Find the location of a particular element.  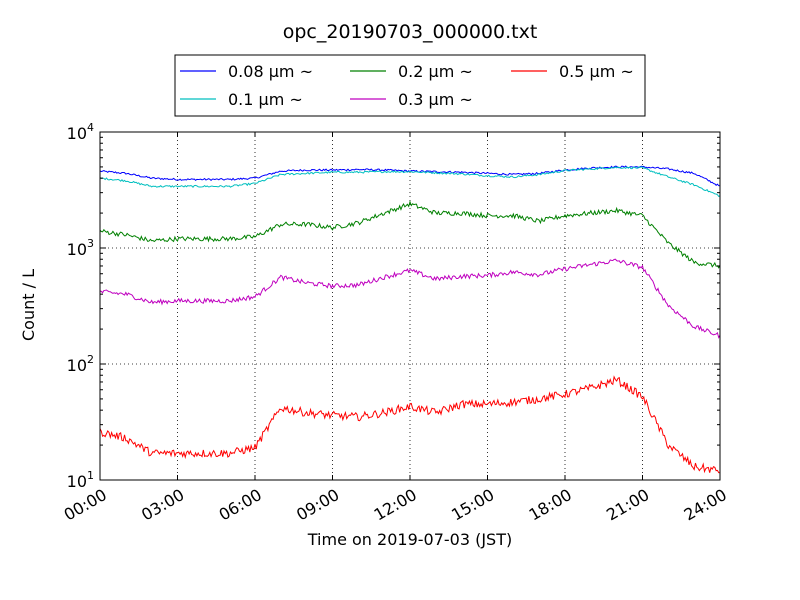

legend-box is located at coordinates (410, 85).